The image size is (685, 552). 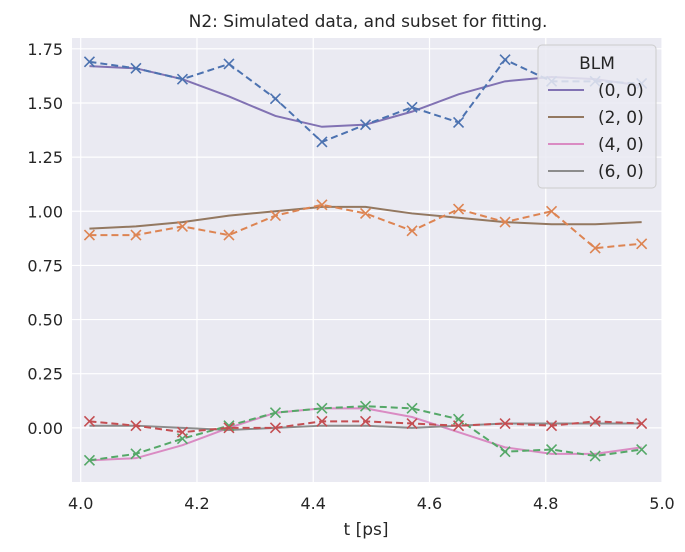 What do you see at coordinates (661, 503) in the screenshot?
I see `x-tick-label: 5.0` at bounding box center [661, 503].